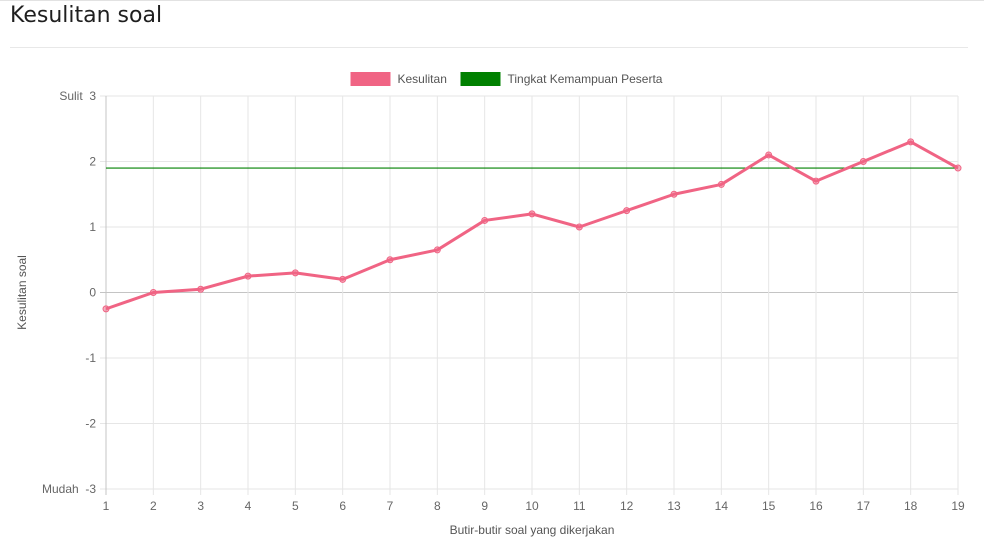 The height and width of the screenshot is (542, 984). I want to click on page-title: Kesulitan soal, so click(86, 15).